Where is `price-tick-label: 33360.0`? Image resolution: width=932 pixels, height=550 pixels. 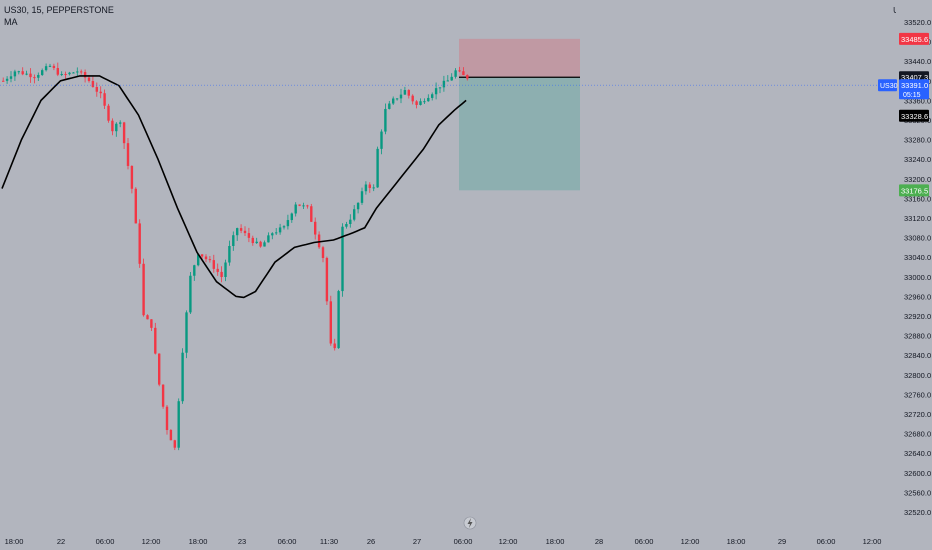
price-tick-label: 33360.0 is located at coordinates (917, 100).